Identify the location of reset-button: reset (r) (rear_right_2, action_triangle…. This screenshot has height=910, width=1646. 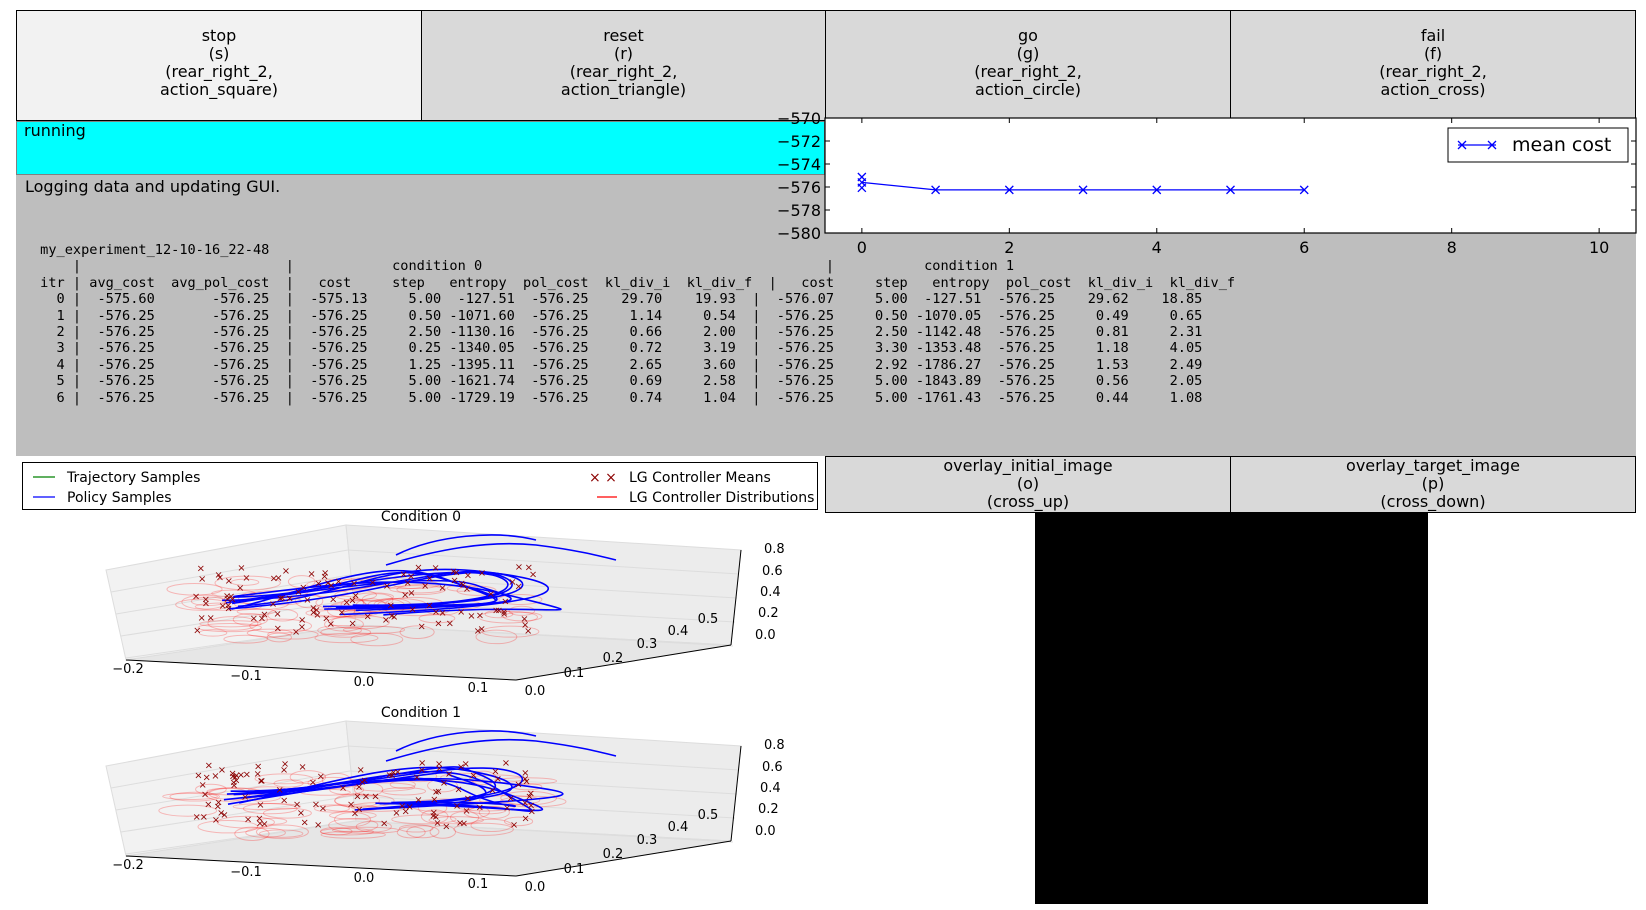
(623, 65).